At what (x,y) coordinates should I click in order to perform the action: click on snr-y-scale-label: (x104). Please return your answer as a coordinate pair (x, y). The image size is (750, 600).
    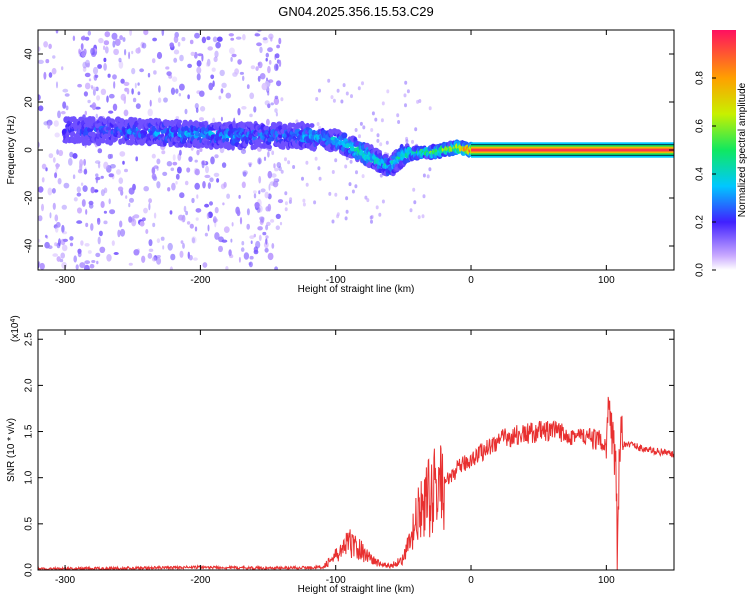
    Looking at the image, I should click on (16, 328).